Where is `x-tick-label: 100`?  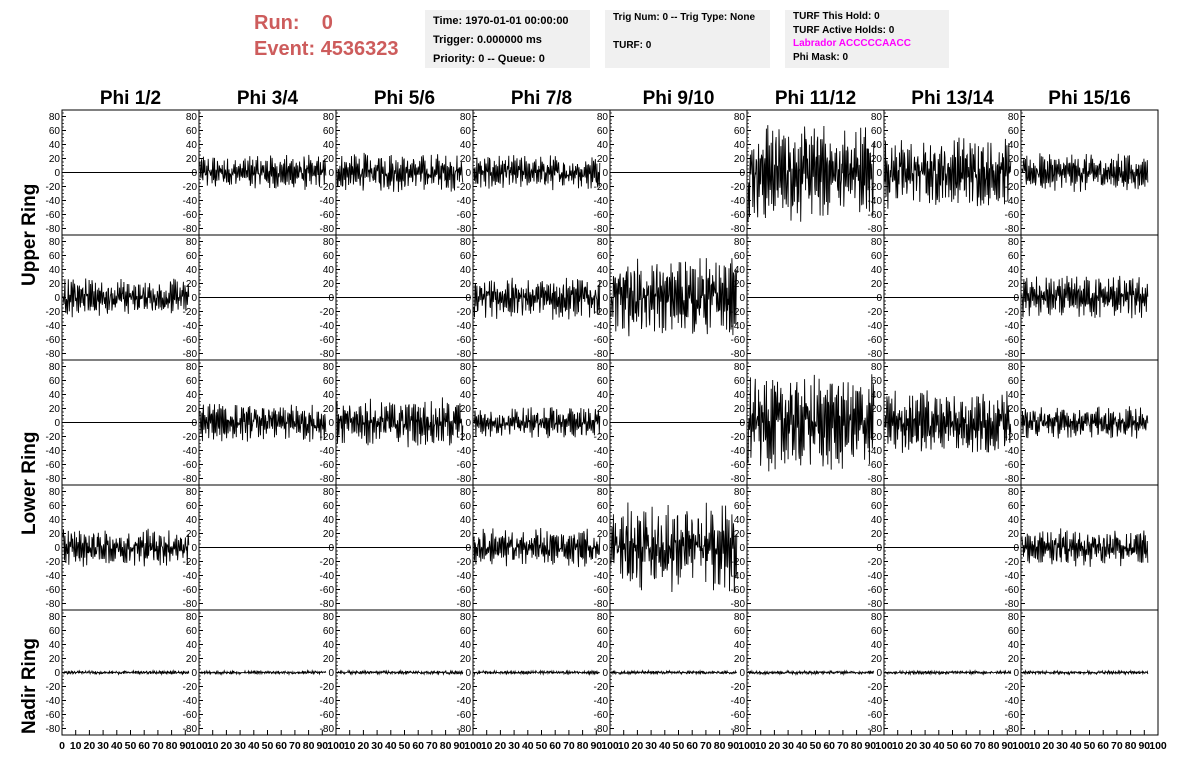 x-tick-label: 100 is located at coordinates (610, 746).